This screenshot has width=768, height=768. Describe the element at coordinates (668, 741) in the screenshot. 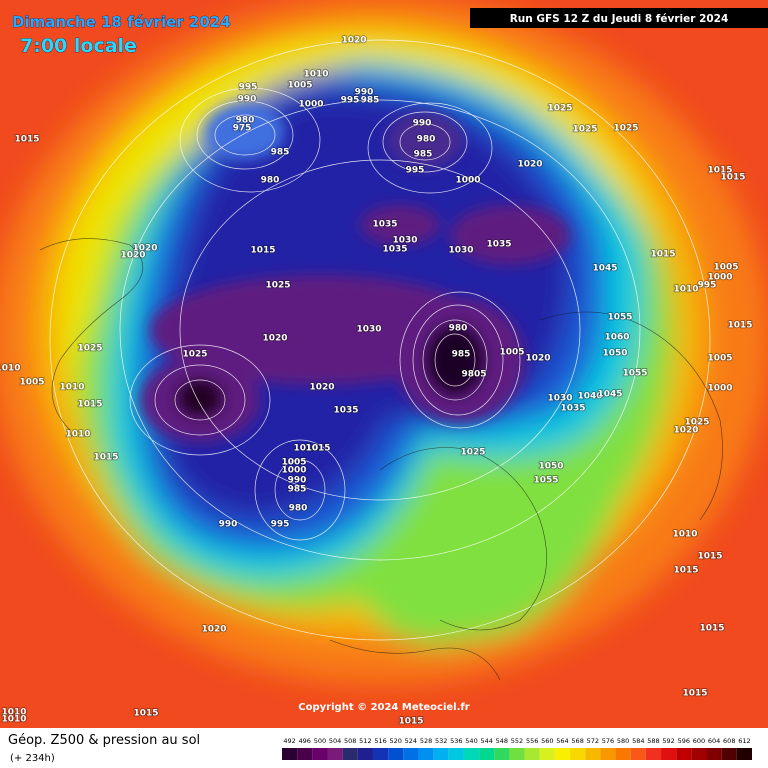

I see `colorbar-tick-label: 592` at that location.